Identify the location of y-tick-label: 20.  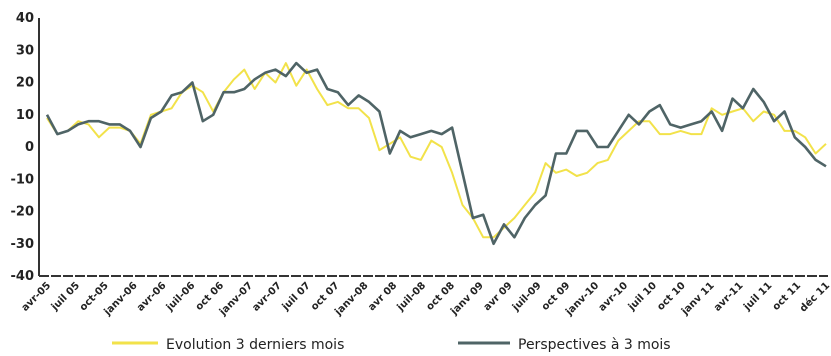
(25, 83).